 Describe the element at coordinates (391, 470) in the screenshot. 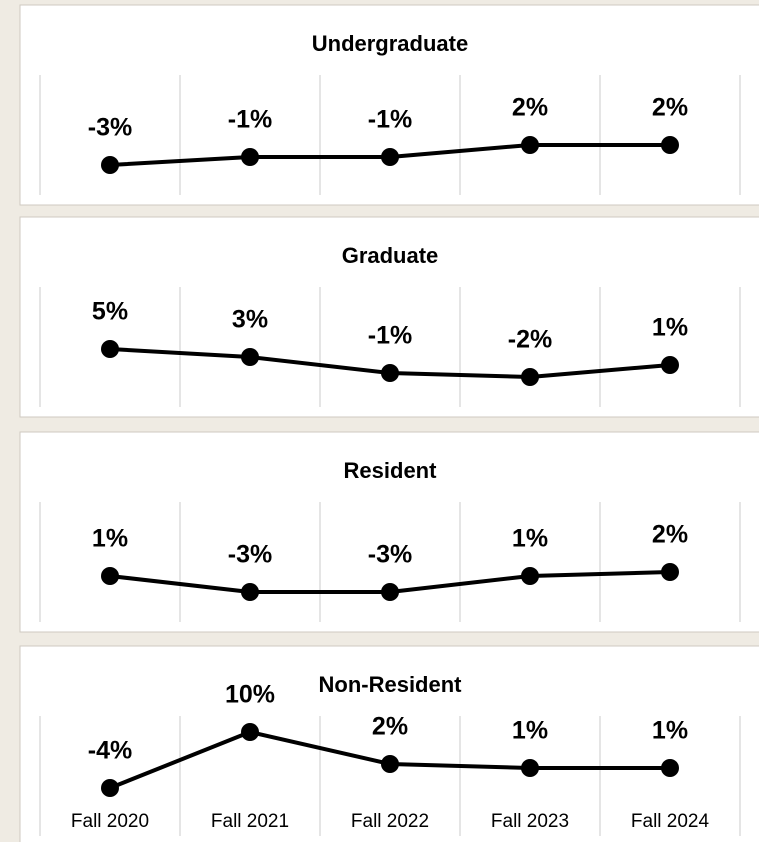

I see `chart-title: Resident` at that location.